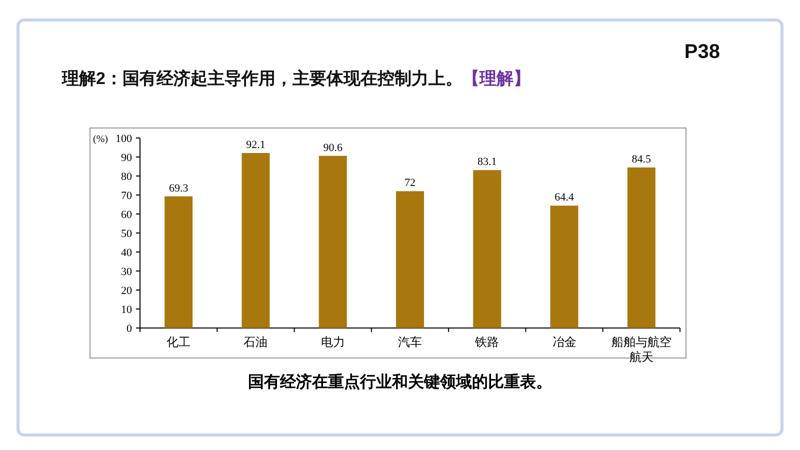 This screenshot has width=800, height=450. What do you see at coordinates (564, 198) in the screenshot?
I see `data-label: 64.4` at bounding box center [564, 198].